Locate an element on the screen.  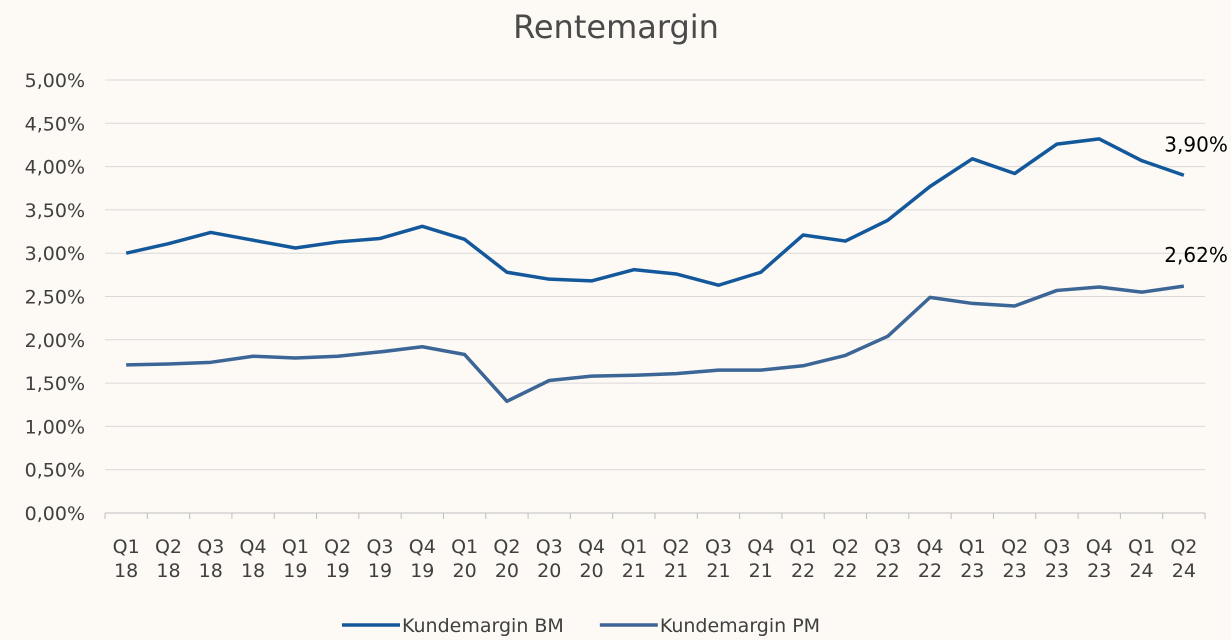
x-tick-label: Q1 19 is located at coordinates (295, 559).